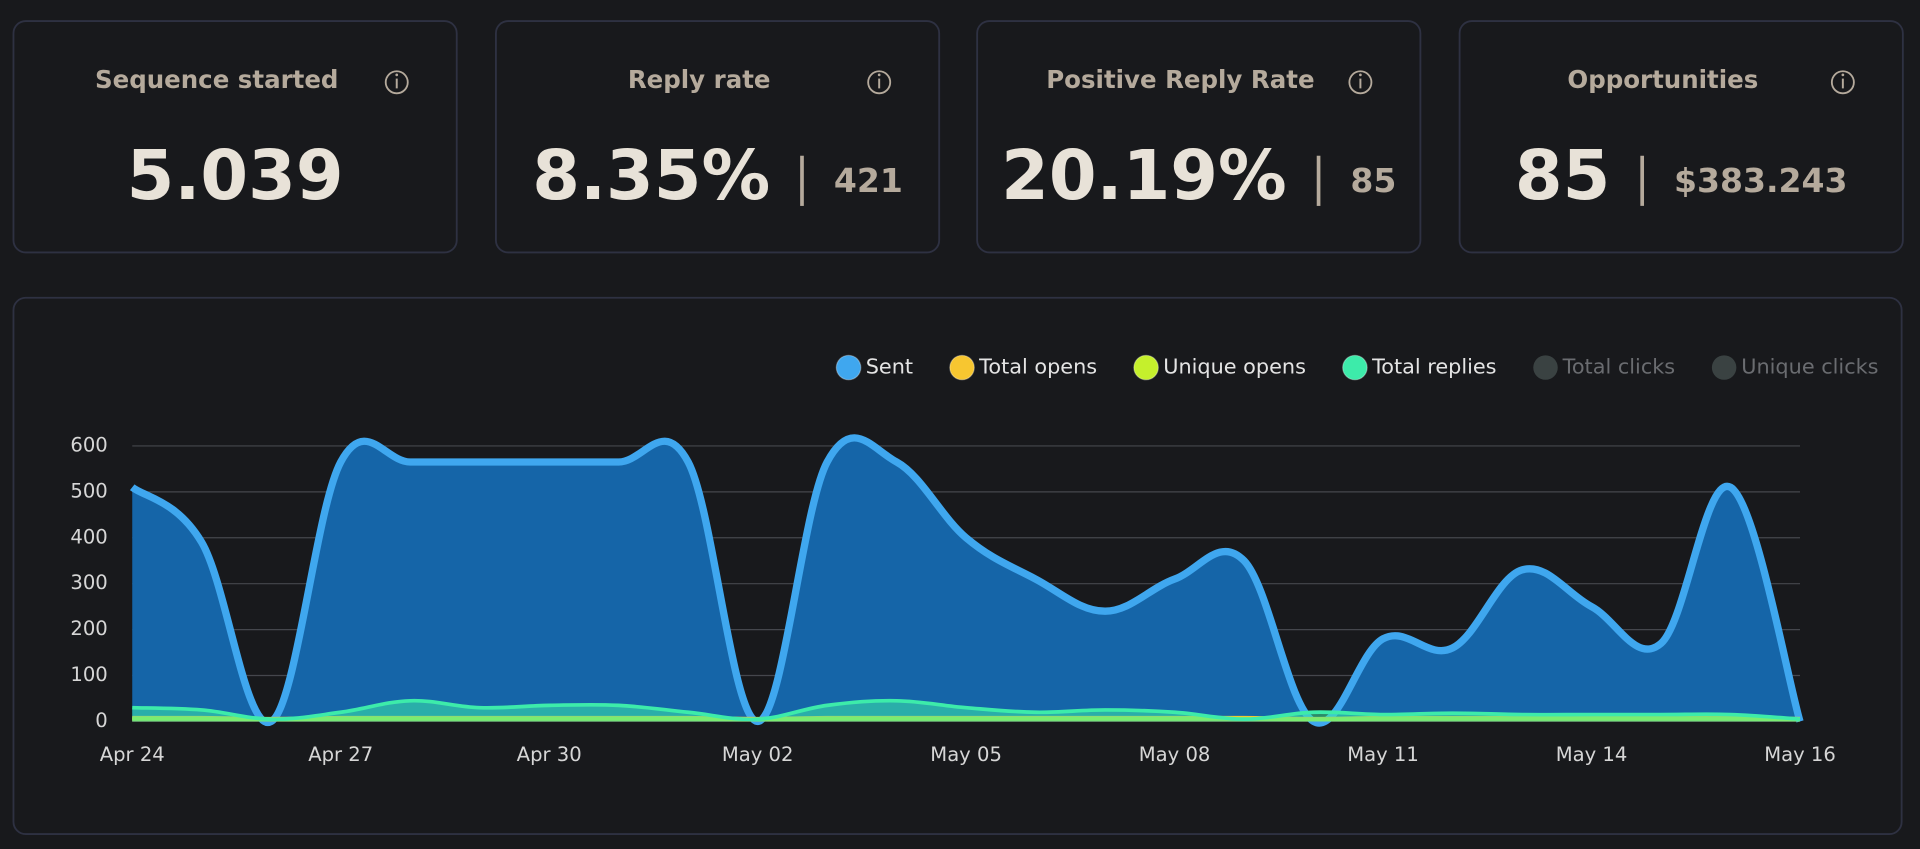 Image resolution: width=1920 pixels, height=849 pixels. What do you see at coordinates (340, 754) in the screenshot?
I see `x-tick-label: Apr 27` at bounding box center [340, 754].